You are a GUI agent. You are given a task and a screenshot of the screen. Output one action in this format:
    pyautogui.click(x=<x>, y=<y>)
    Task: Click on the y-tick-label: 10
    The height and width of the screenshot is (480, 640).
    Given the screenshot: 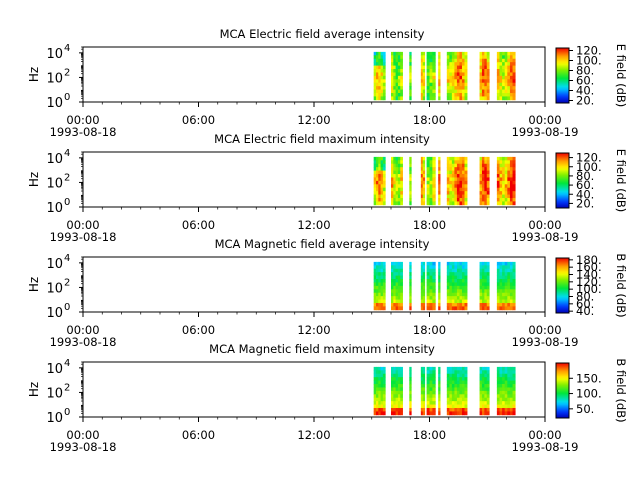 What is the action you would take?
    pyautogui.click(x=54, y=78)
    